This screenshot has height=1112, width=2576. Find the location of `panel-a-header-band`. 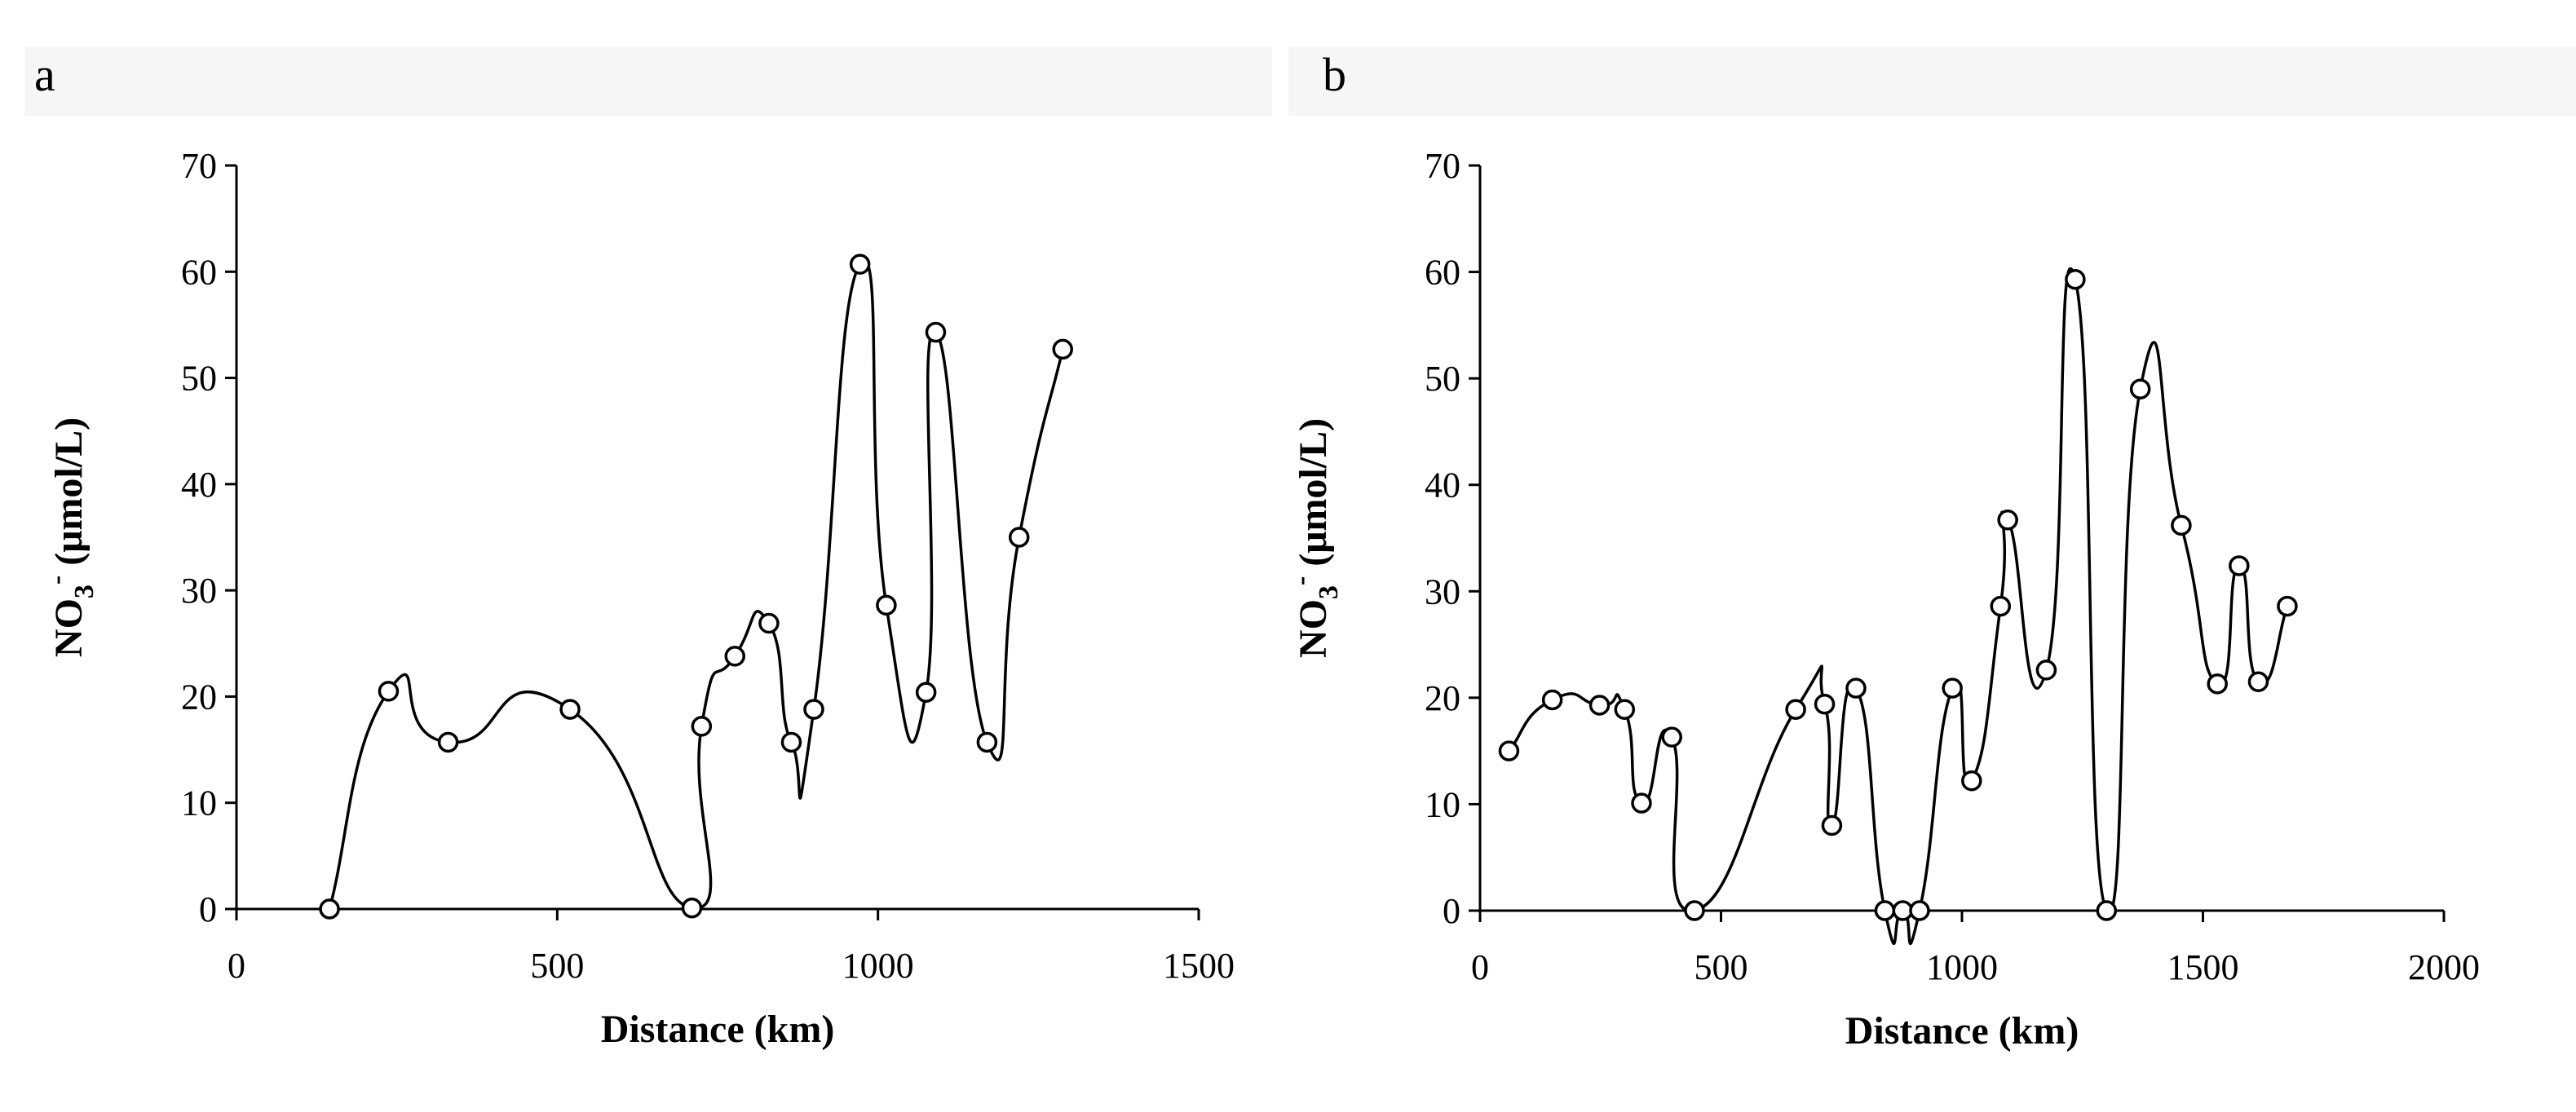

panel-a-header-band is located at coordinates (648, 81).